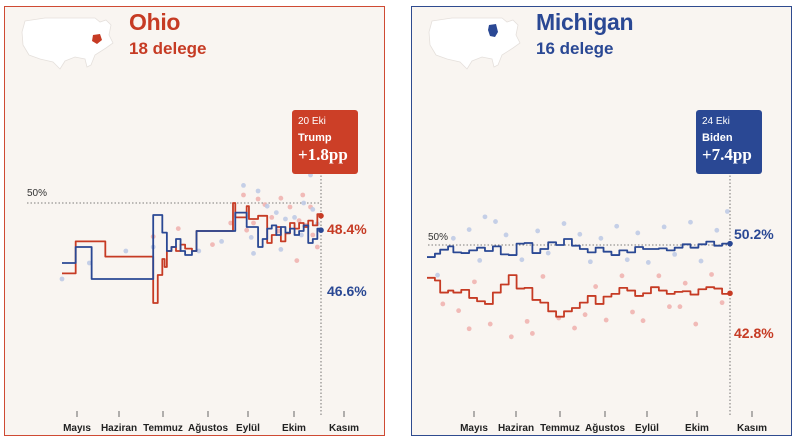  Describe the element at coordinates (192, 245) in the screenshot. I see `biden-series-line` at that location.